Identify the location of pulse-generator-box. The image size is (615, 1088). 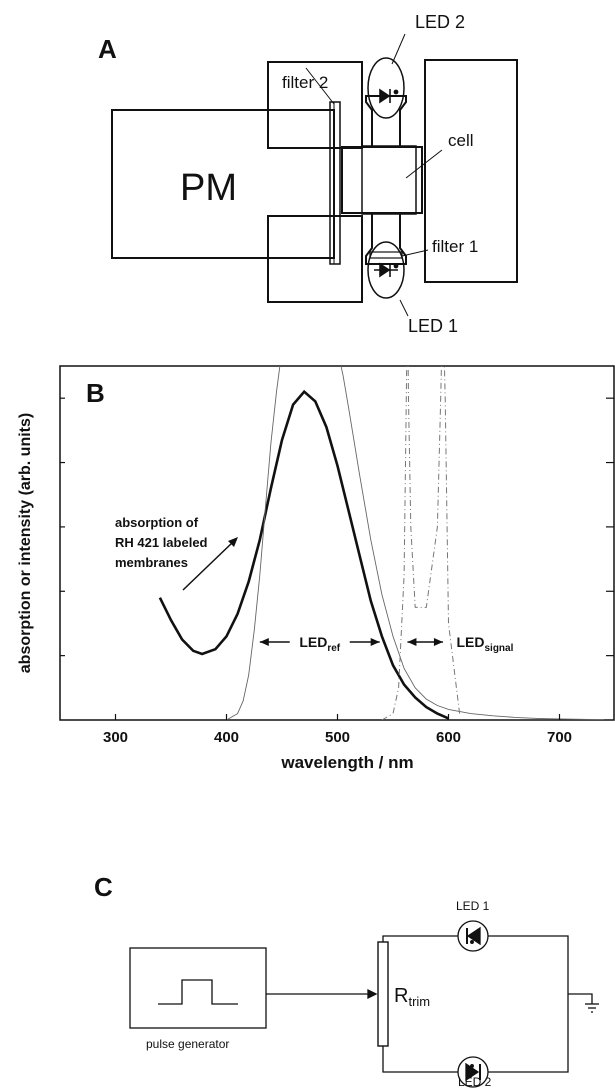
(198, 988).